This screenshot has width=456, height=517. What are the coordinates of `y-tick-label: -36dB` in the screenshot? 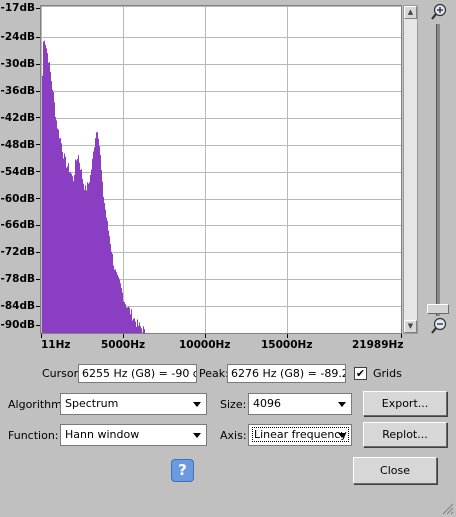 It's located at (20, 91).